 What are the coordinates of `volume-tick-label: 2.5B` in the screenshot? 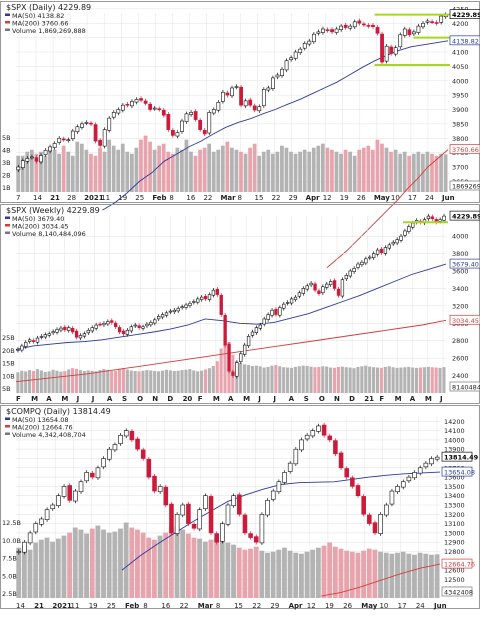 It's located at (9, 594).